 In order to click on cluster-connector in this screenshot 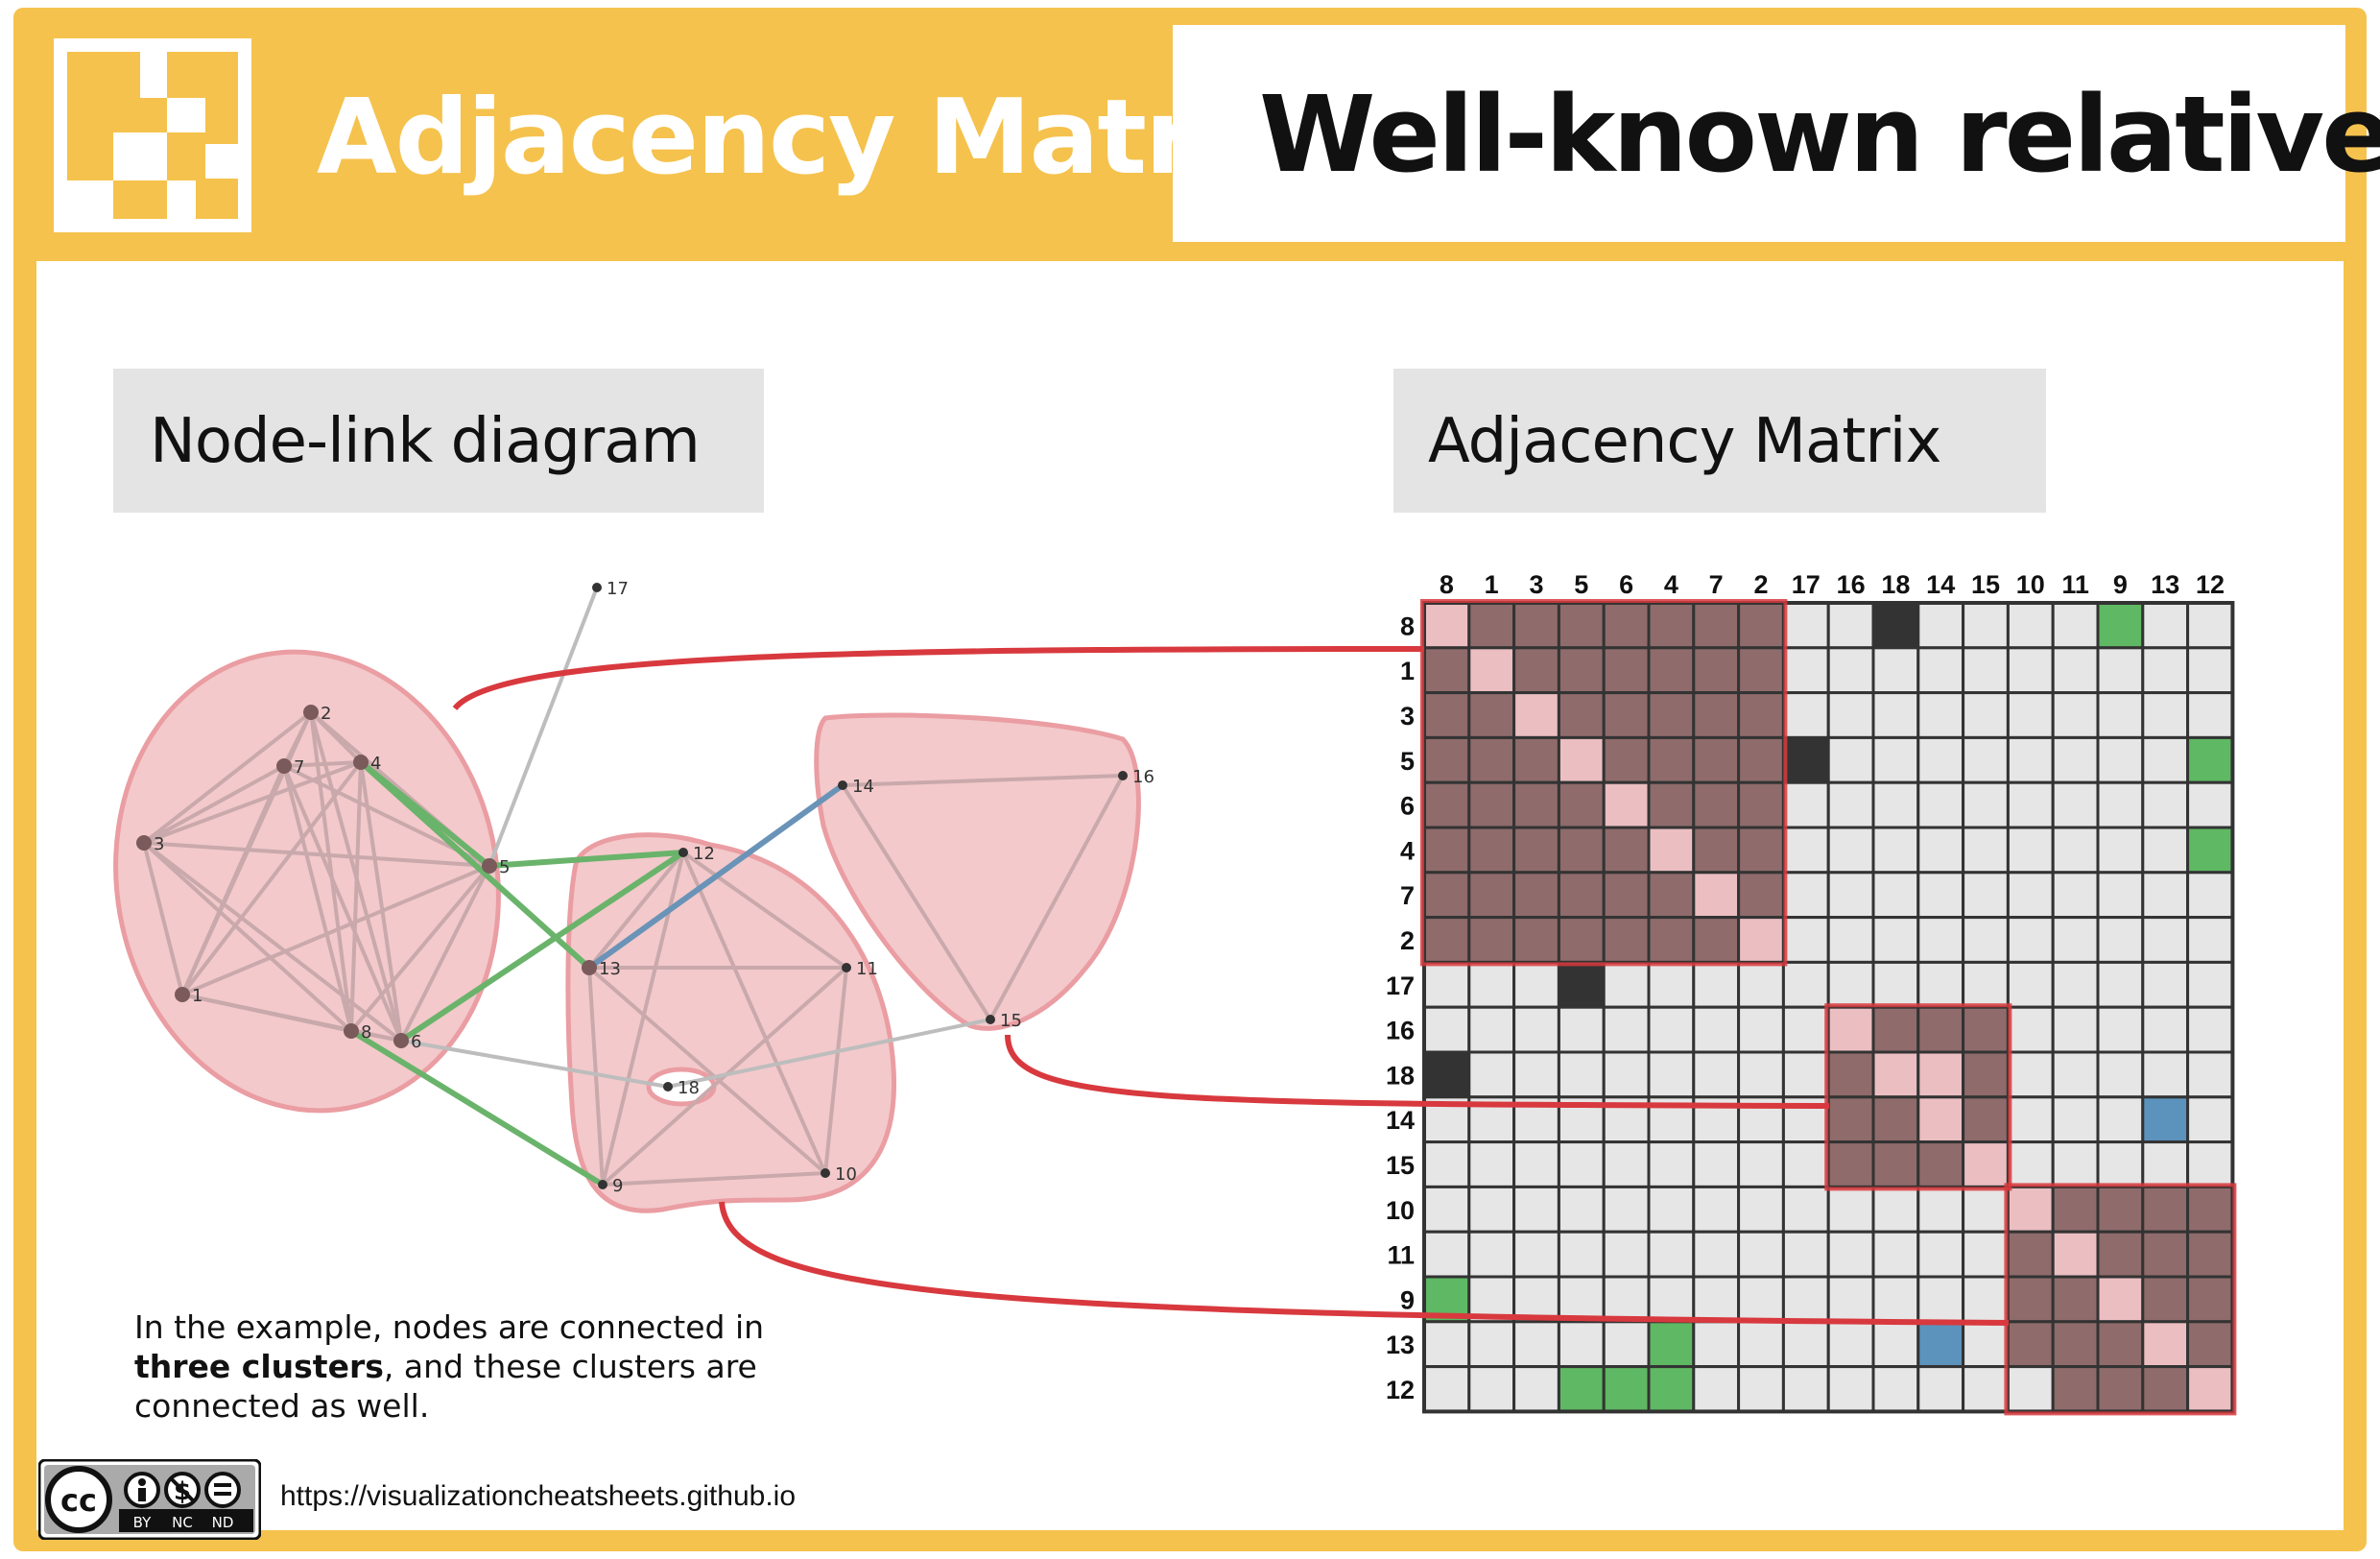, I will do `click(1418, 1071)`.